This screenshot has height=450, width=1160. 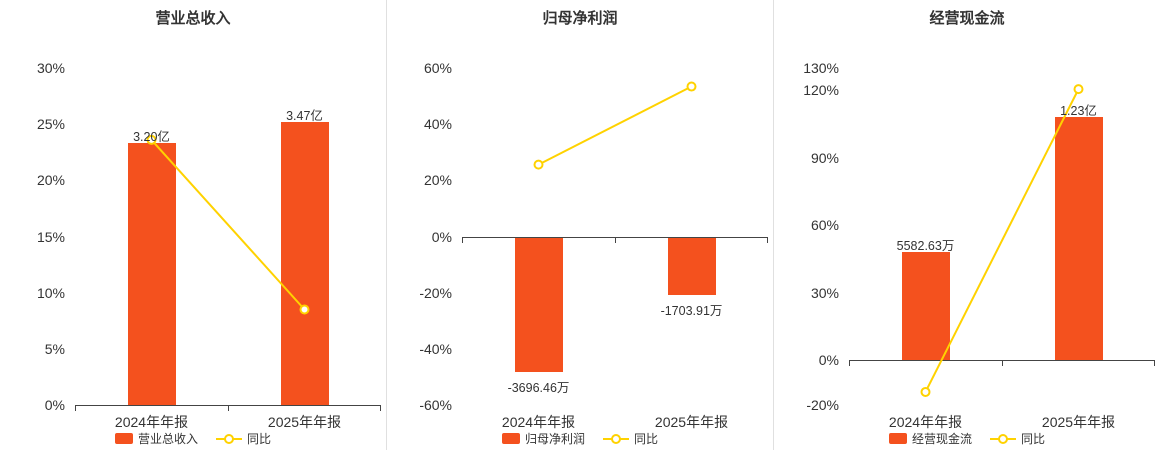 What do you see at coordinates (50, 124) in the screenshot?
I see `y-axis-tick-label: 25%` at bounding box center [50, 124].